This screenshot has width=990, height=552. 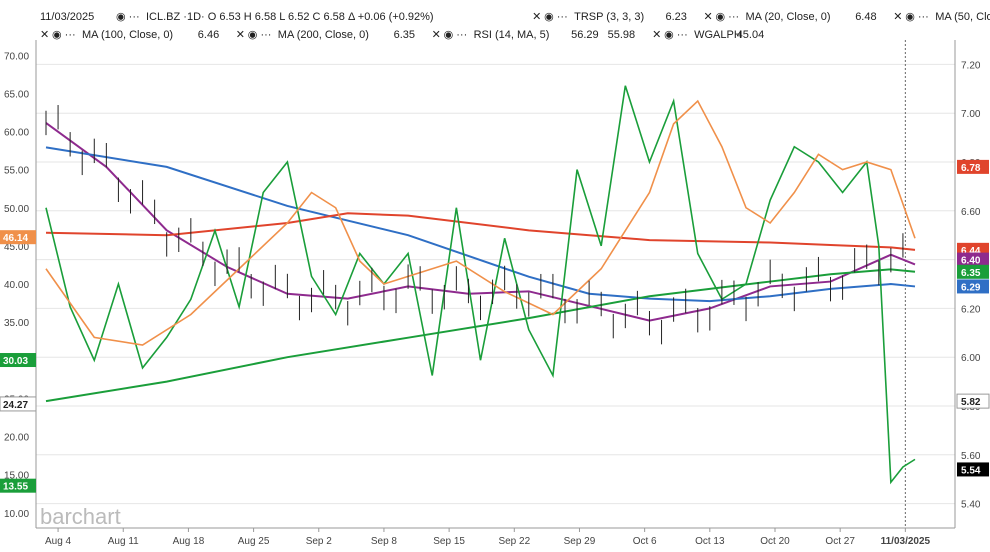 What do you see at coordinates (16, 514) in the screenshot?
I see `rsi-tick-label: 10.00` at bounding box center [16, 514].